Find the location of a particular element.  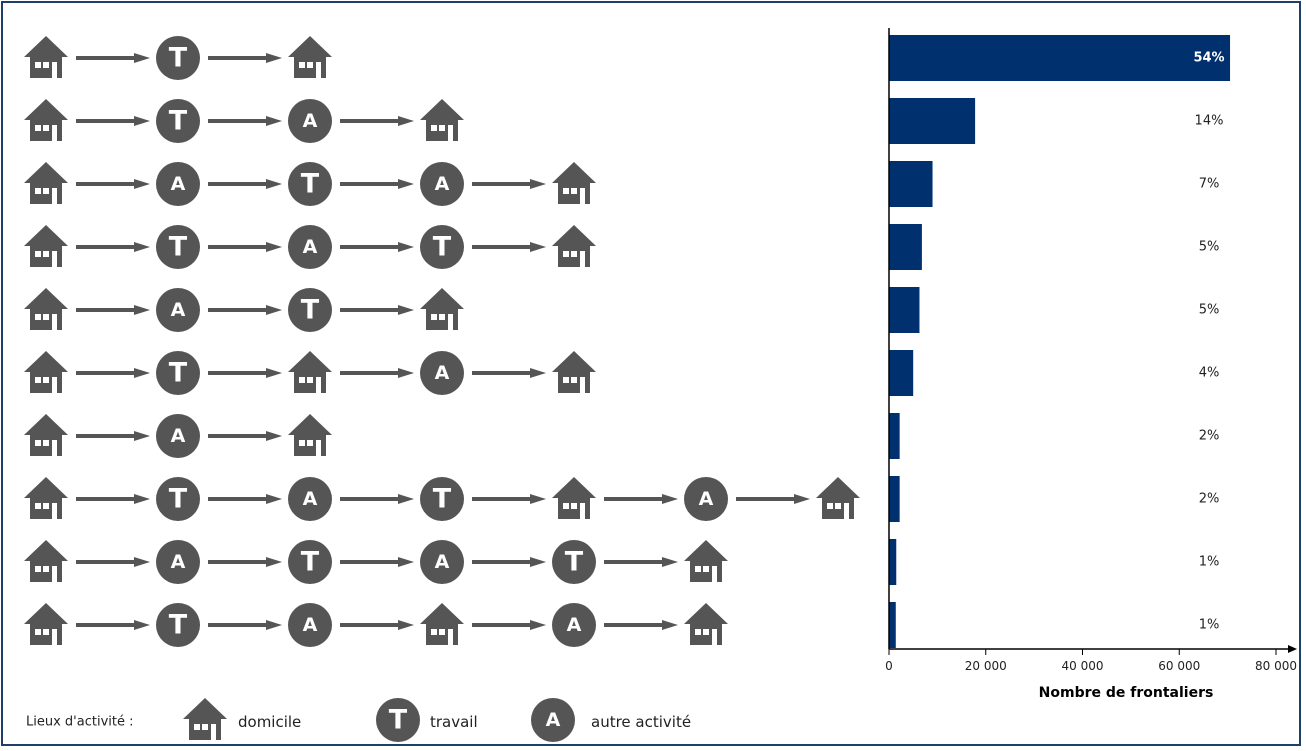

x-tick-label: 80 000 is located at coordinates (1276, 666).